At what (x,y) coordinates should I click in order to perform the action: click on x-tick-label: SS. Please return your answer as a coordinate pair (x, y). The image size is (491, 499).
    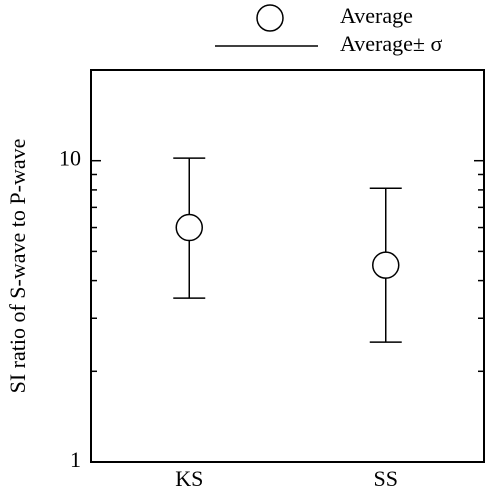
    Looking at the image, I should click on (386, 478).